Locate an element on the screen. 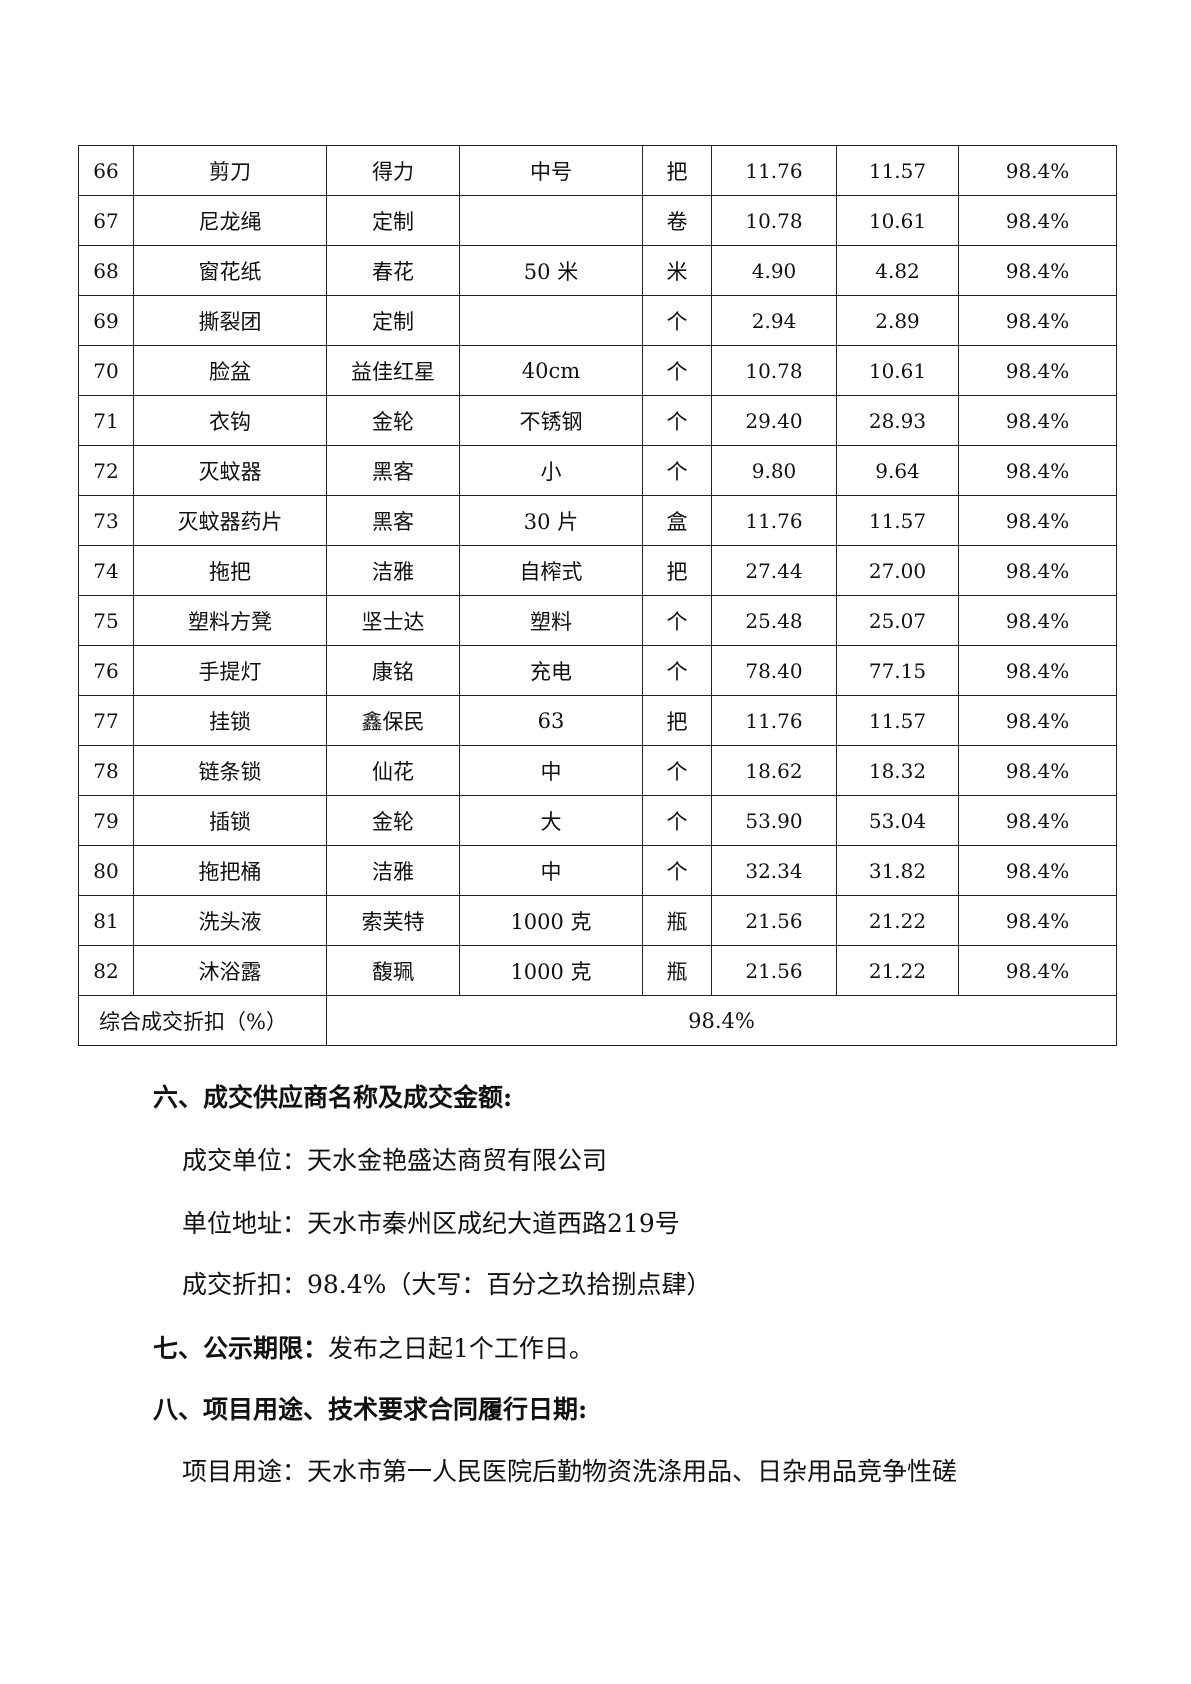  table-cell: 不锈钢 is located at coordinates (551, 420).